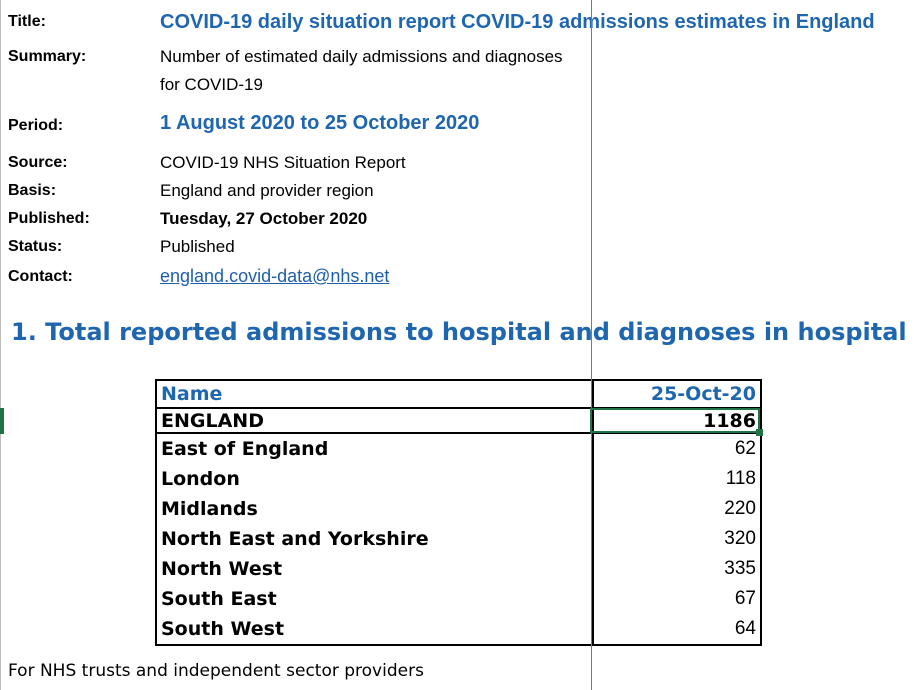  What do you see at coordinates (677, 421) in the screenshot?
I see `admissions-value-cell: 1186` at bounding box center [677, 421].